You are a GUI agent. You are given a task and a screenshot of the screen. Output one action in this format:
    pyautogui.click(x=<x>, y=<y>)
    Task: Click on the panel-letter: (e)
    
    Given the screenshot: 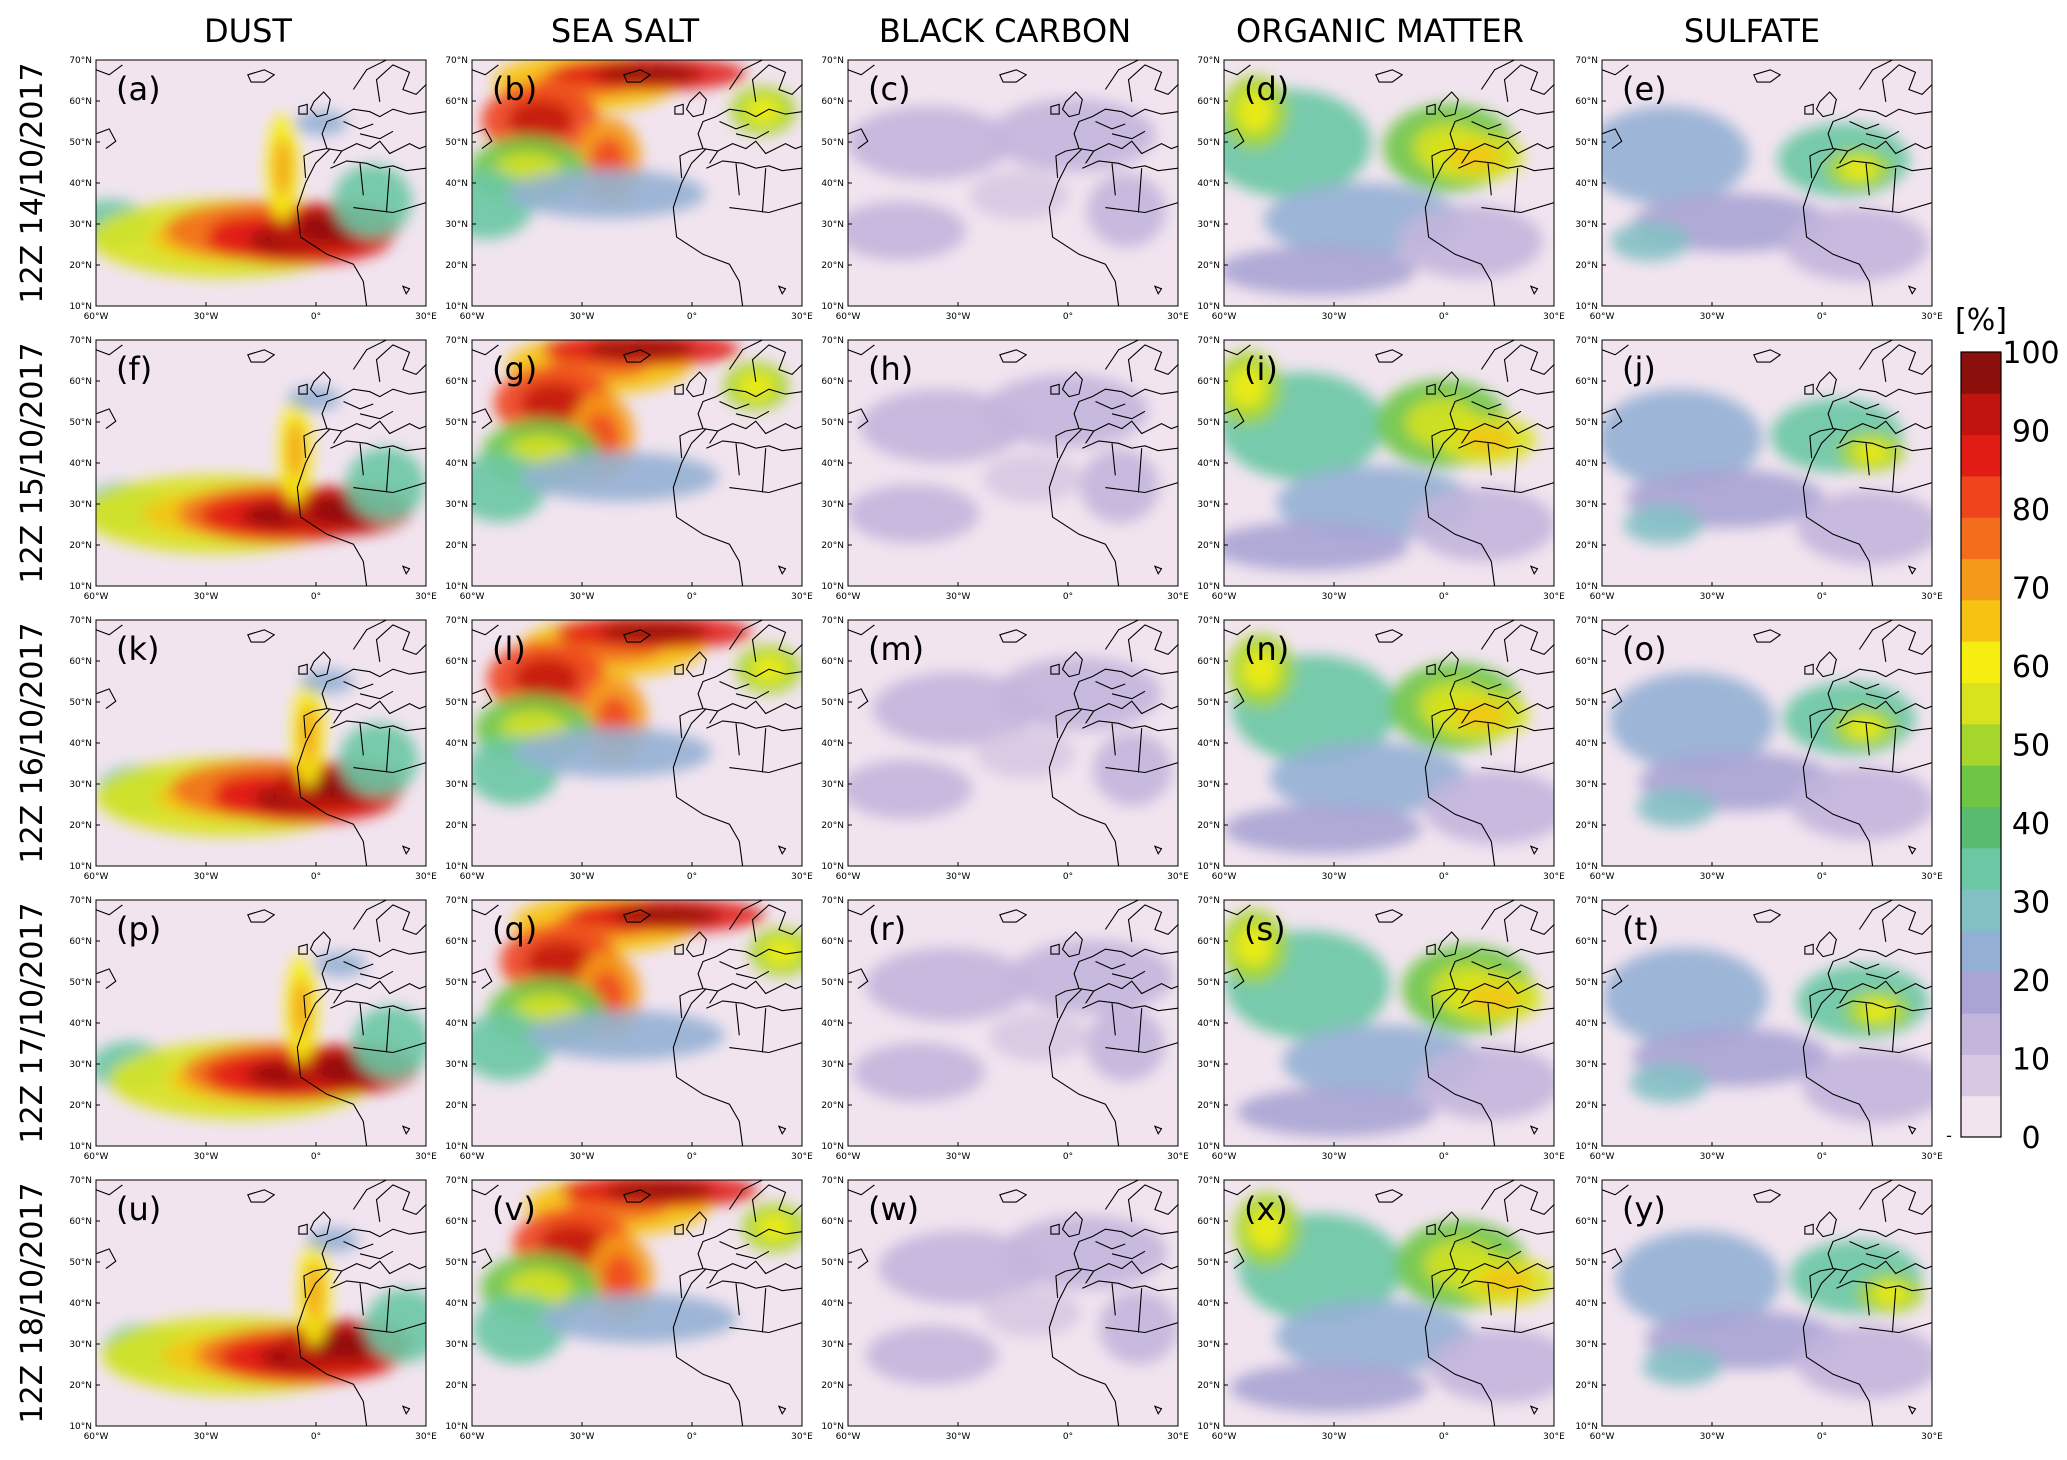 What is the action you would take?
    pyautogui.click(x=1644, y=89)
    